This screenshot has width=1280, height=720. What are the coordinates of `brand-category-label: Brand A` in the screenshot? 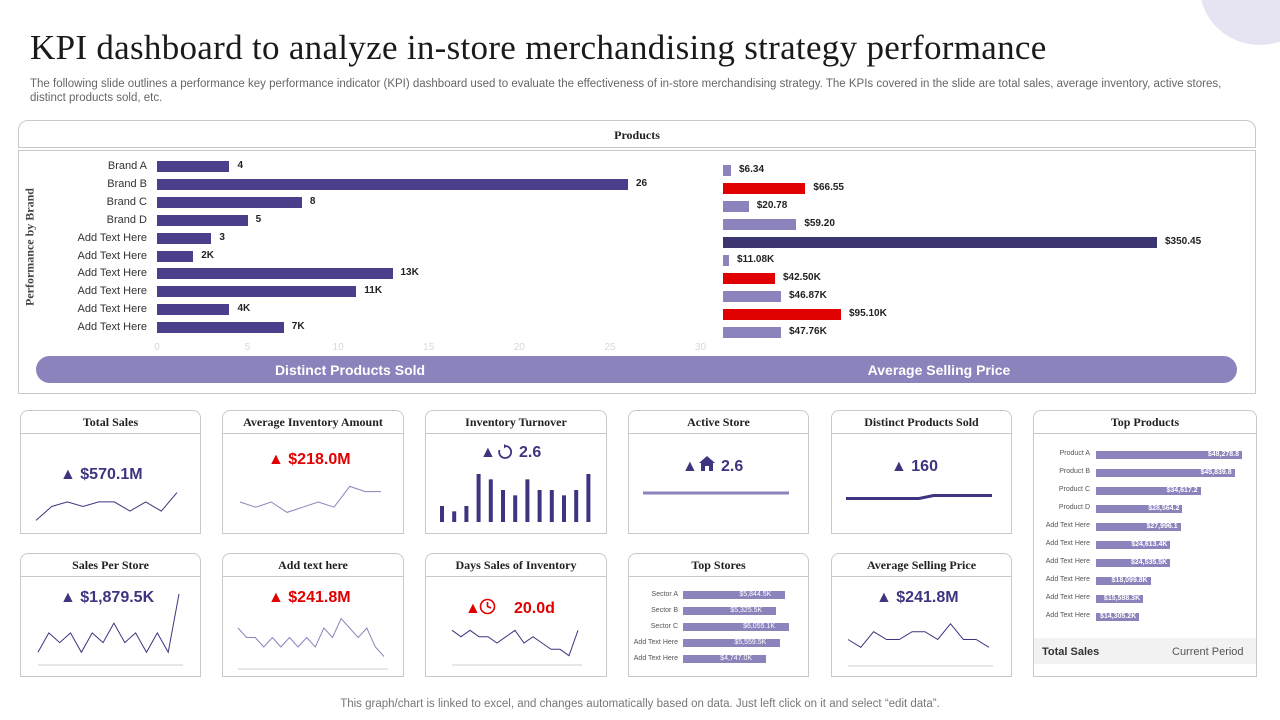 It's located at (127, 166).